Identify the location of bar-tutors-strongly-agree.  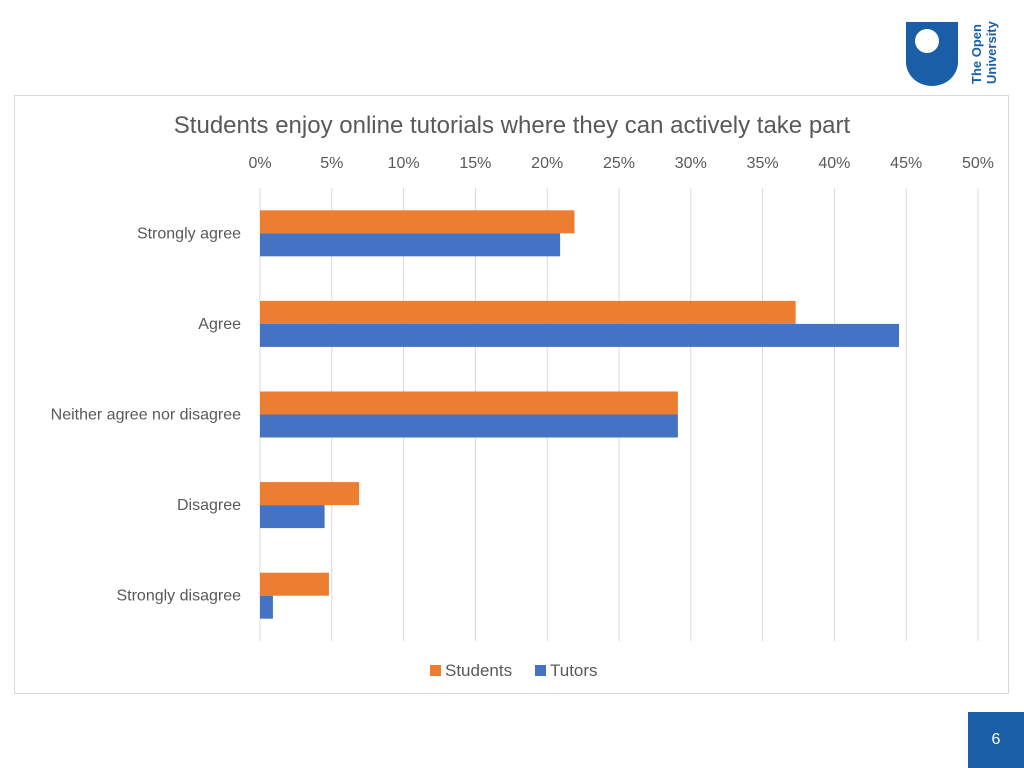
(410, 245).